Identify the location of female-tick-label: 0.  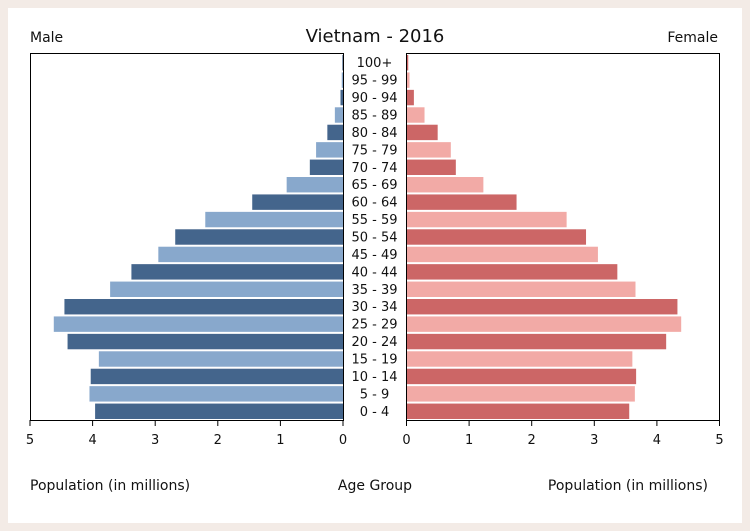
(406, 440).